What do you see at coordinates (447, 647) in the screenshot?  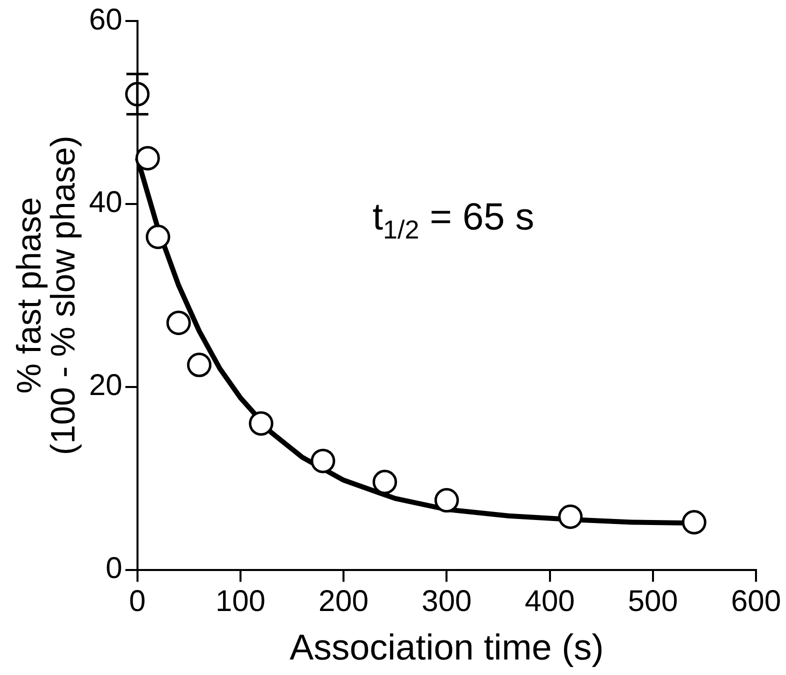 I see `x-axis-title: Association time (s)` at bounding box center [447, 647].